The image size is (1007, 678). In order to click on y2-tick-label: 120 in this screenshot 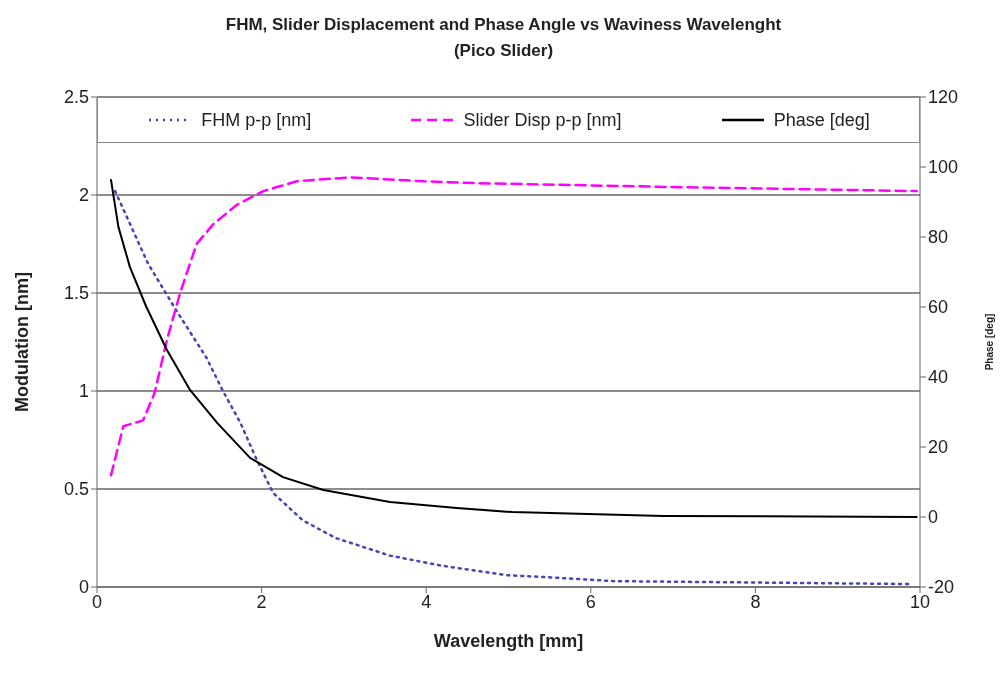, I will do `click(943, 97)`.